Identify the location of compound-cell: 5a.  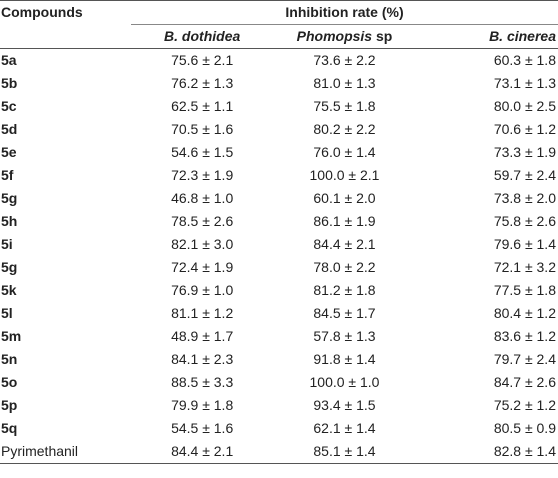
(9, 60).